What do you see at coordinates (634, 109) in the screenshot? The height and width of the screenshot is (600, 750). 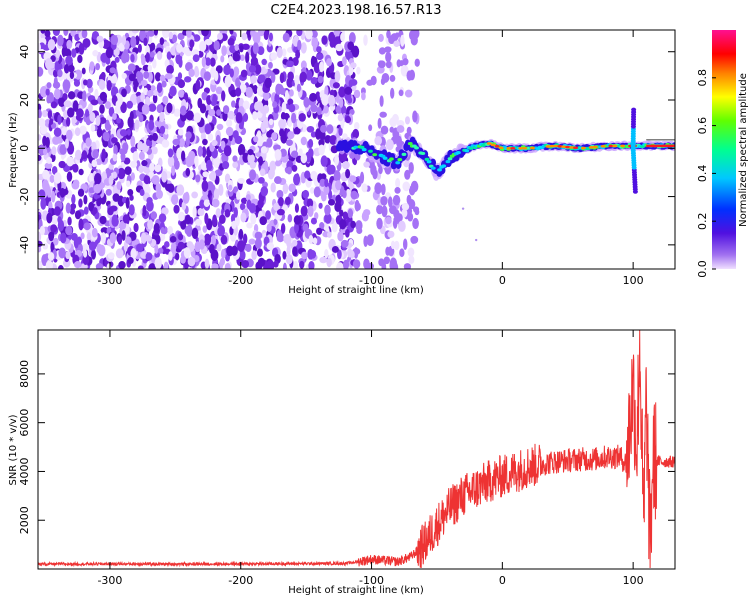 I see `trace-spike` at bounding box center [634, 109].